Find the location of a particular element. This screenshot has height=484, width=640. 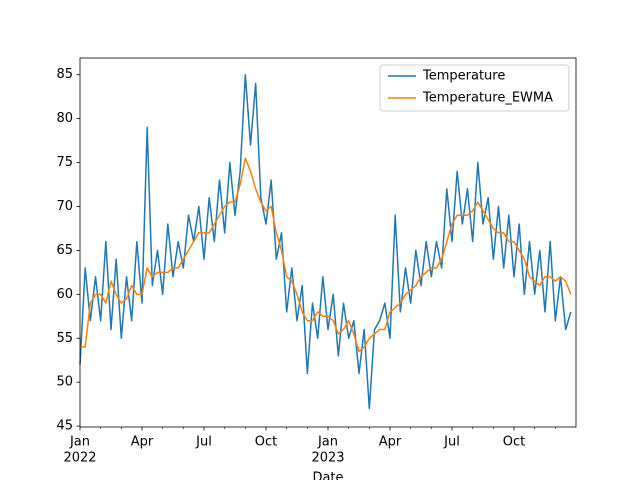

y-tick-label: 45 is located at coordinates (64, 426).